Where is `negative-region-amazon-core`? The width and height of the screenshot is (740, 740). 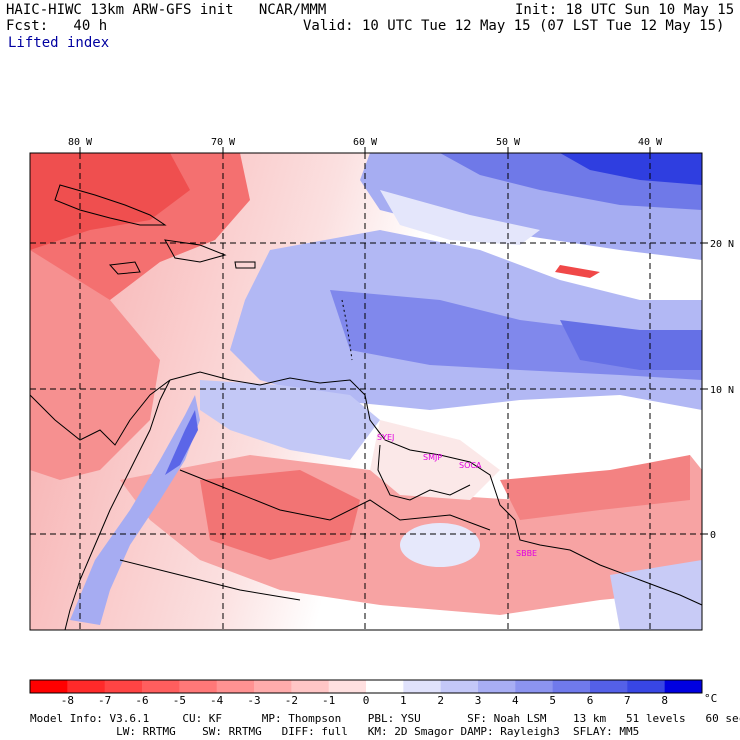
negative-region-amazon-core is located at coordinates (280, 515).